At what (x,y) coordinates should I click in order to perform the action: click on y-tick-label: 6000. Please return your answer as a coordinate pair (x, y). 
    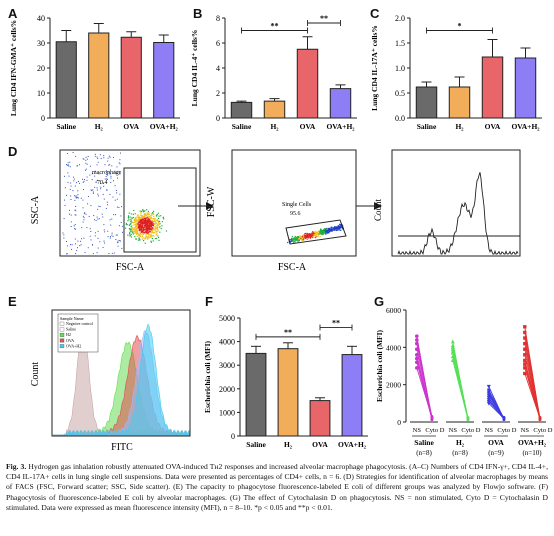
    Looking at the image, I should click on (393, 310).